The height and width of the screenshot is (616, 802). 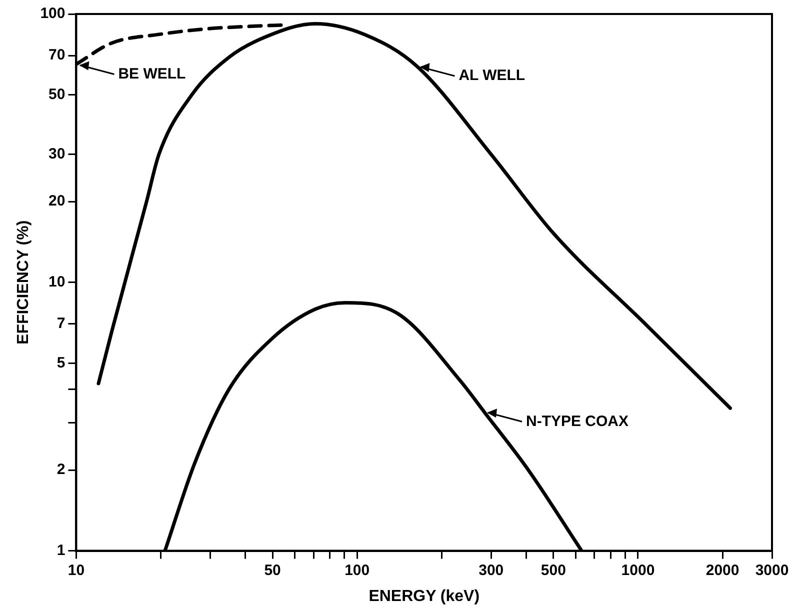 I want to click on y-tick-label: 70, so click(x=57, y=55).